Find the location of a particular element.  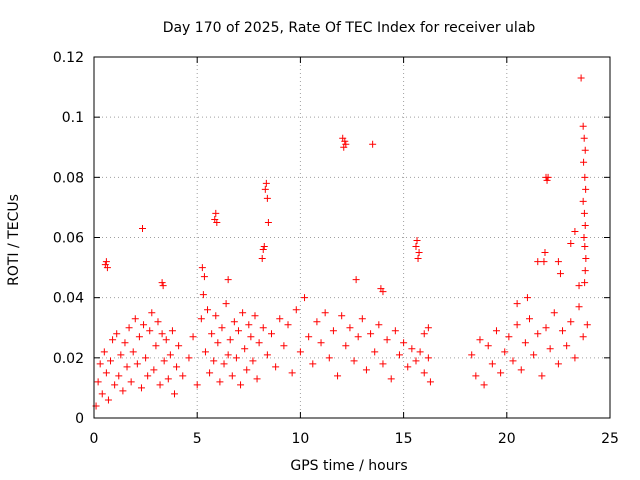

y-tick-label: 0.02 is located at coordinates (68, 359).